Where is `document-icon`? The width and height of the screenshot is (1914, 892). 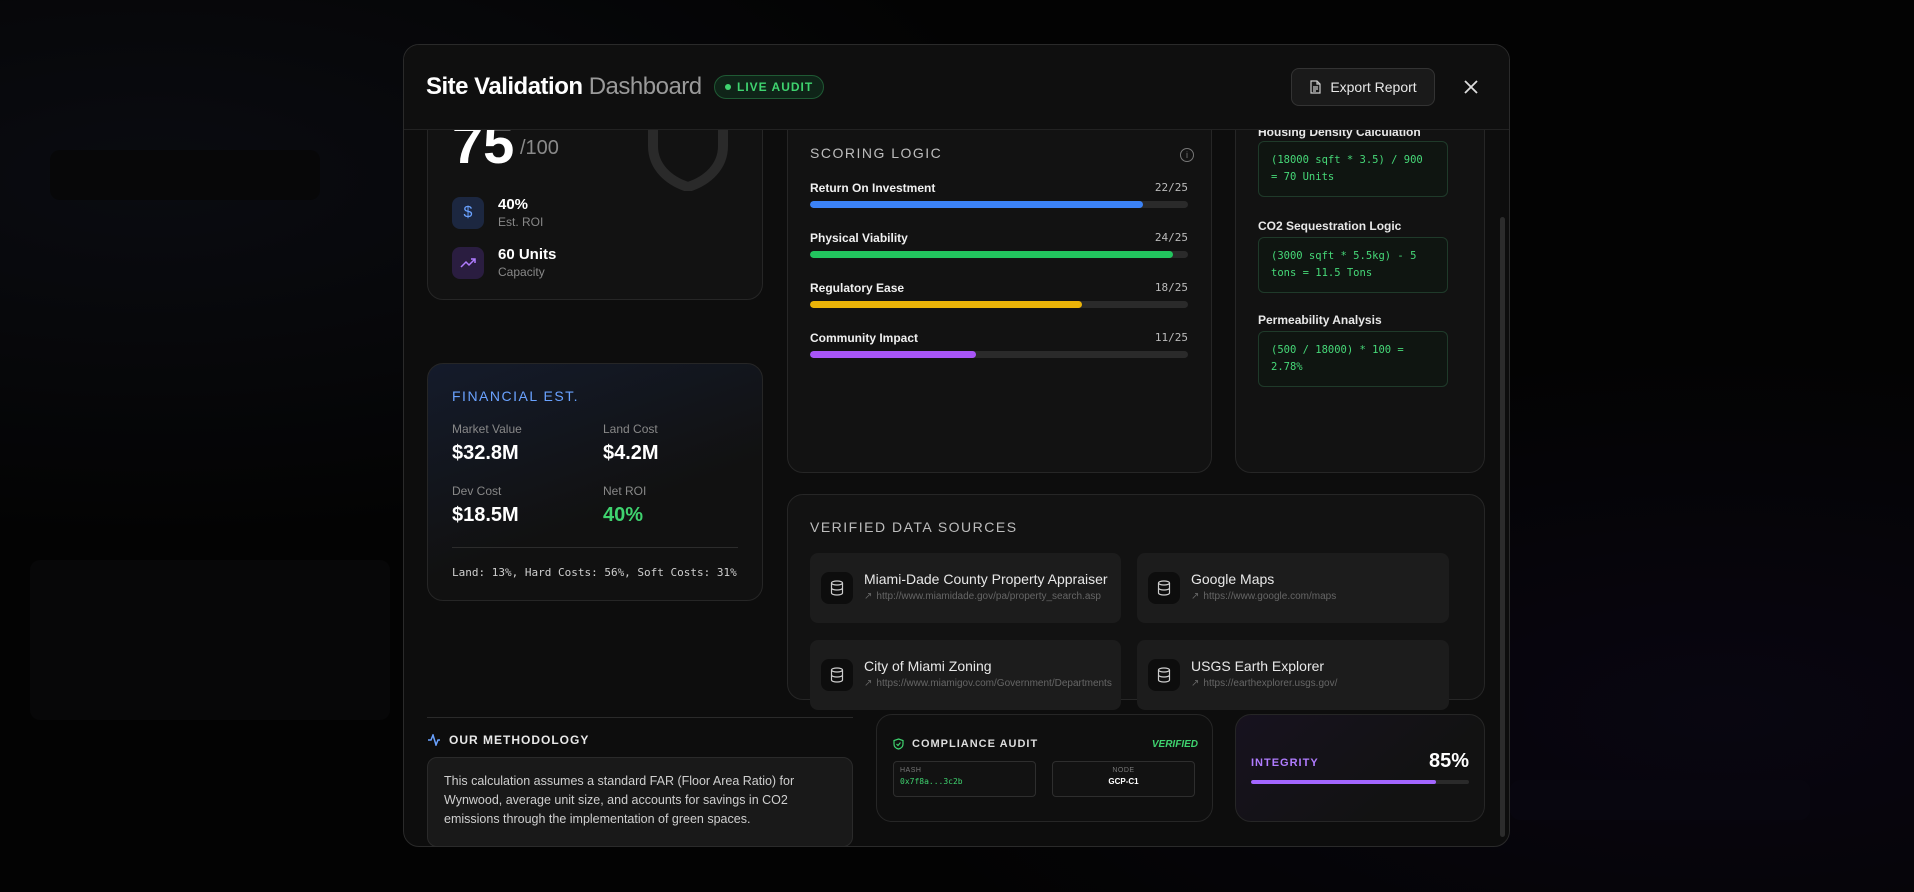
document-icon is located at coordinates (1315, 87).